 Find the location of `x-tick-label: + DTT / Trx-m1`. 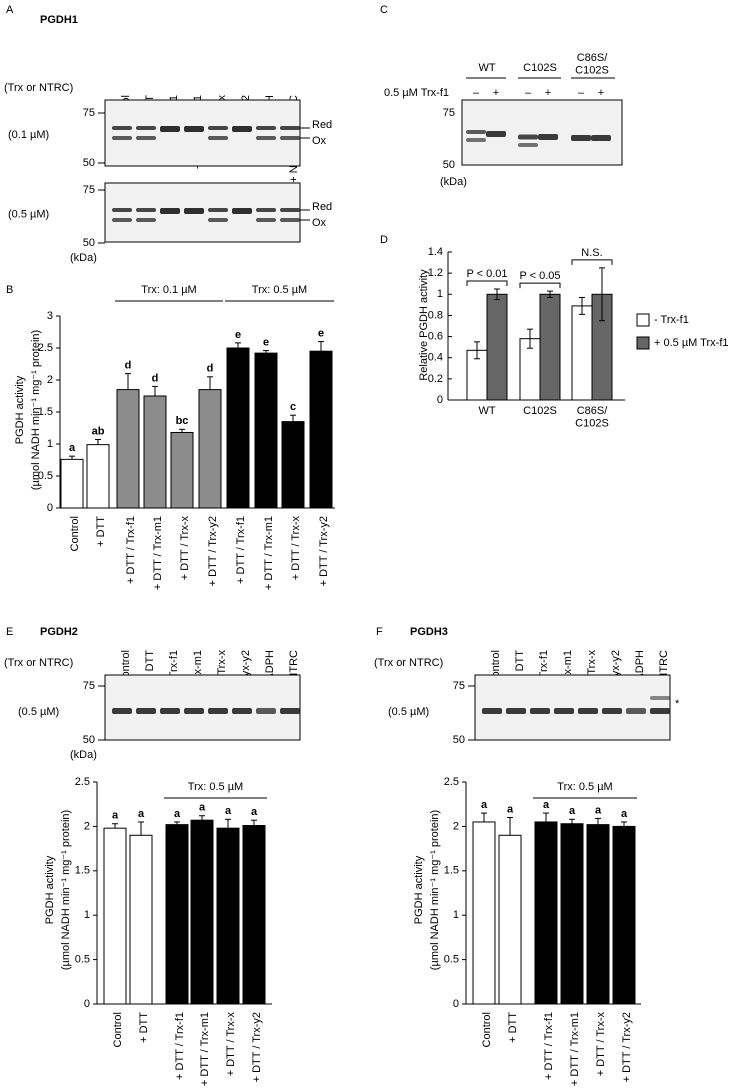

x-tick-label: + DTT / Trx-m1 is located at coordinates (205, 1049).